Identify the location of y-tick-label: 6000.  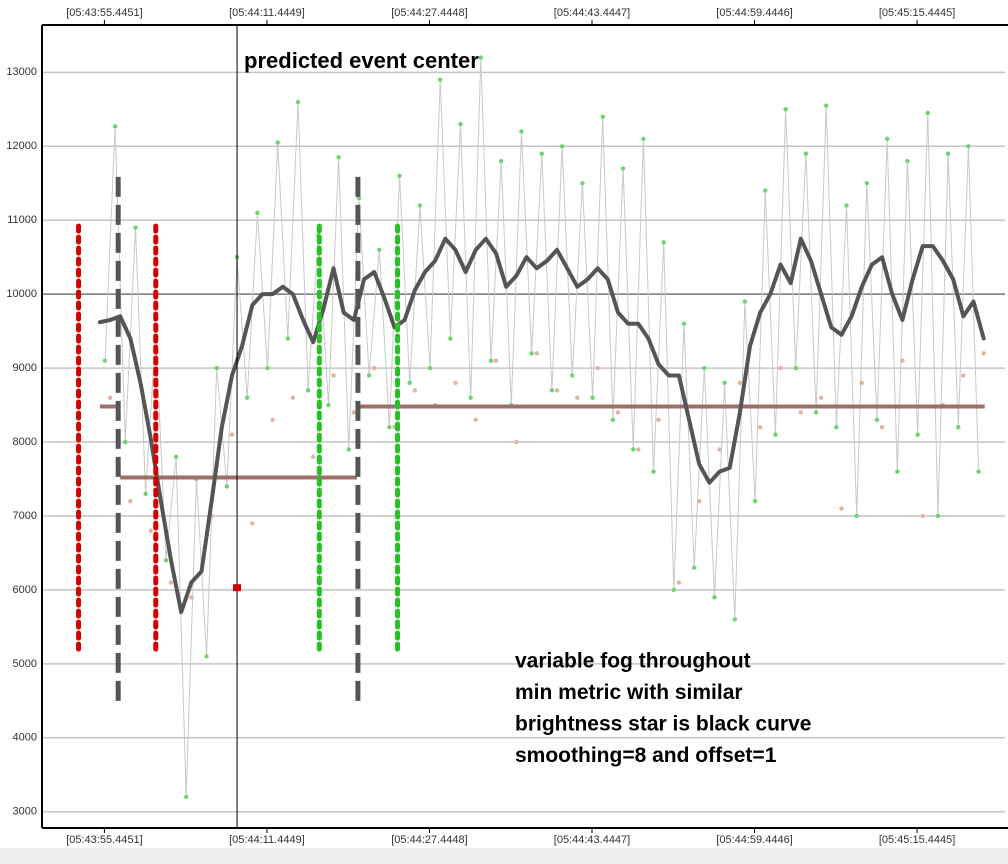
(25, 590).